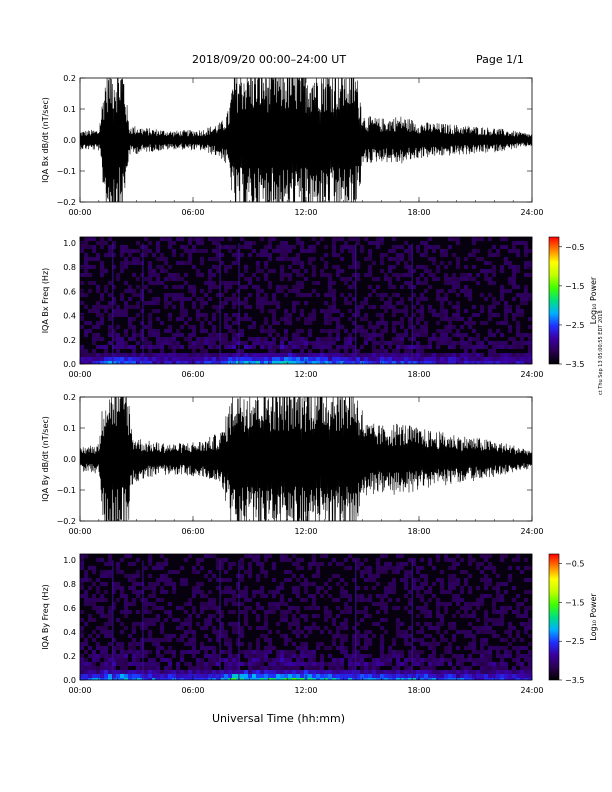 This screenshot has width=612, height=792. What do you see at coordinates (69, 243) in the screenshot?
I see `y-tick-label: 1.0` at bounding box center [69, 243].